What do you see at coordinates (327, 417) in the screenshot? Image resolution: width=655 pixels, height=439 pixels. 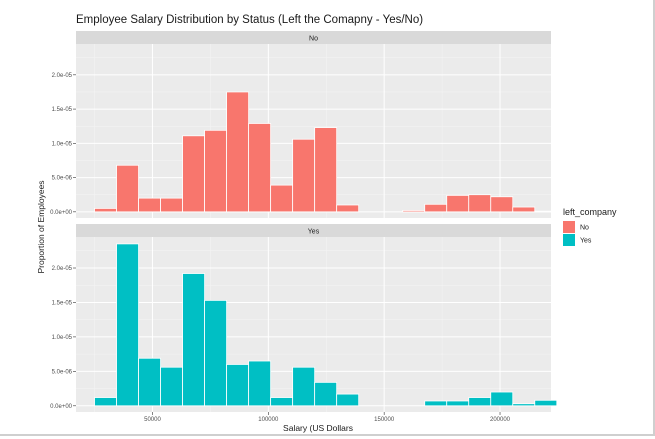 I see `x-axis: 50000 100000 150000 200000` at bounding box center [327, 417].